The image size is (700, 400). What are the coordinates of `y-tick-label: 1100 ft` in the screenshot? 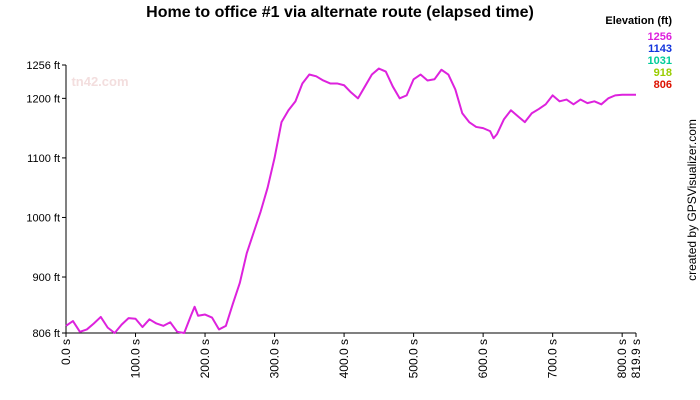 It's located at (43, 159).